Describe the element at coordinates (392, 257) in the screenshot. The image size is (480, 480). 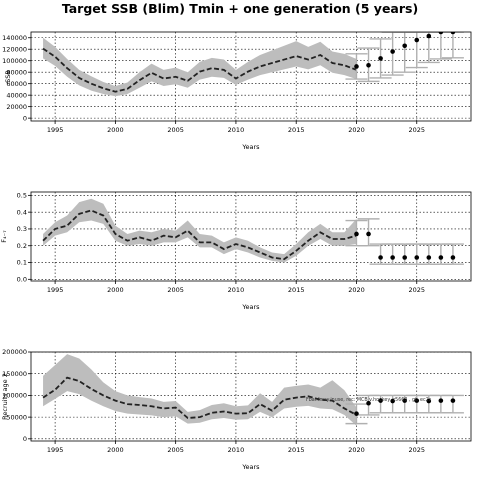
I see `fbar-projection-point-2023` at that location.